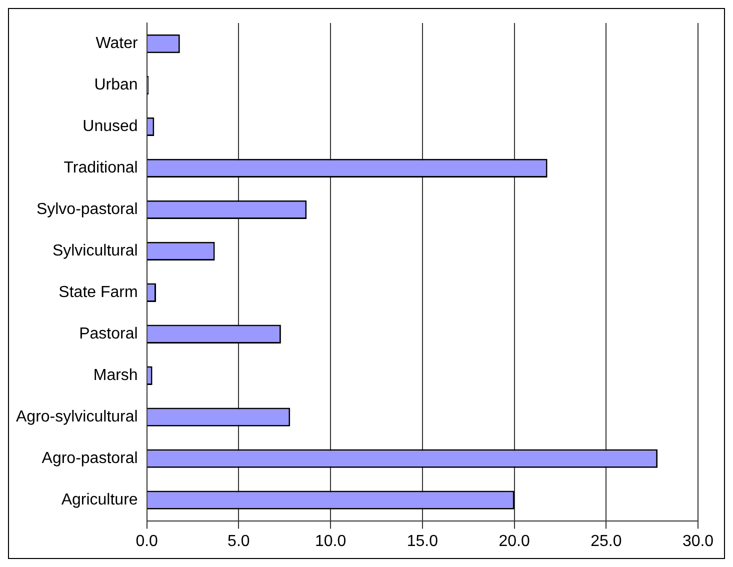  I want to click on y-tick-label: Agriculture, so click(99, 499).